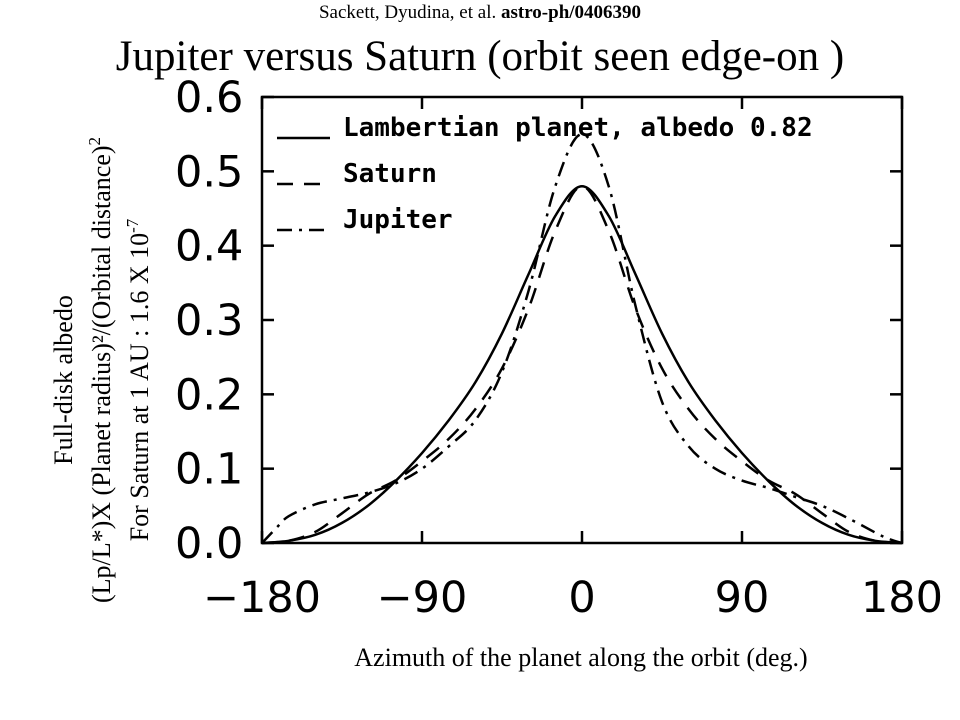  I want to click on legend-label: Saturn, so click(390, 174).